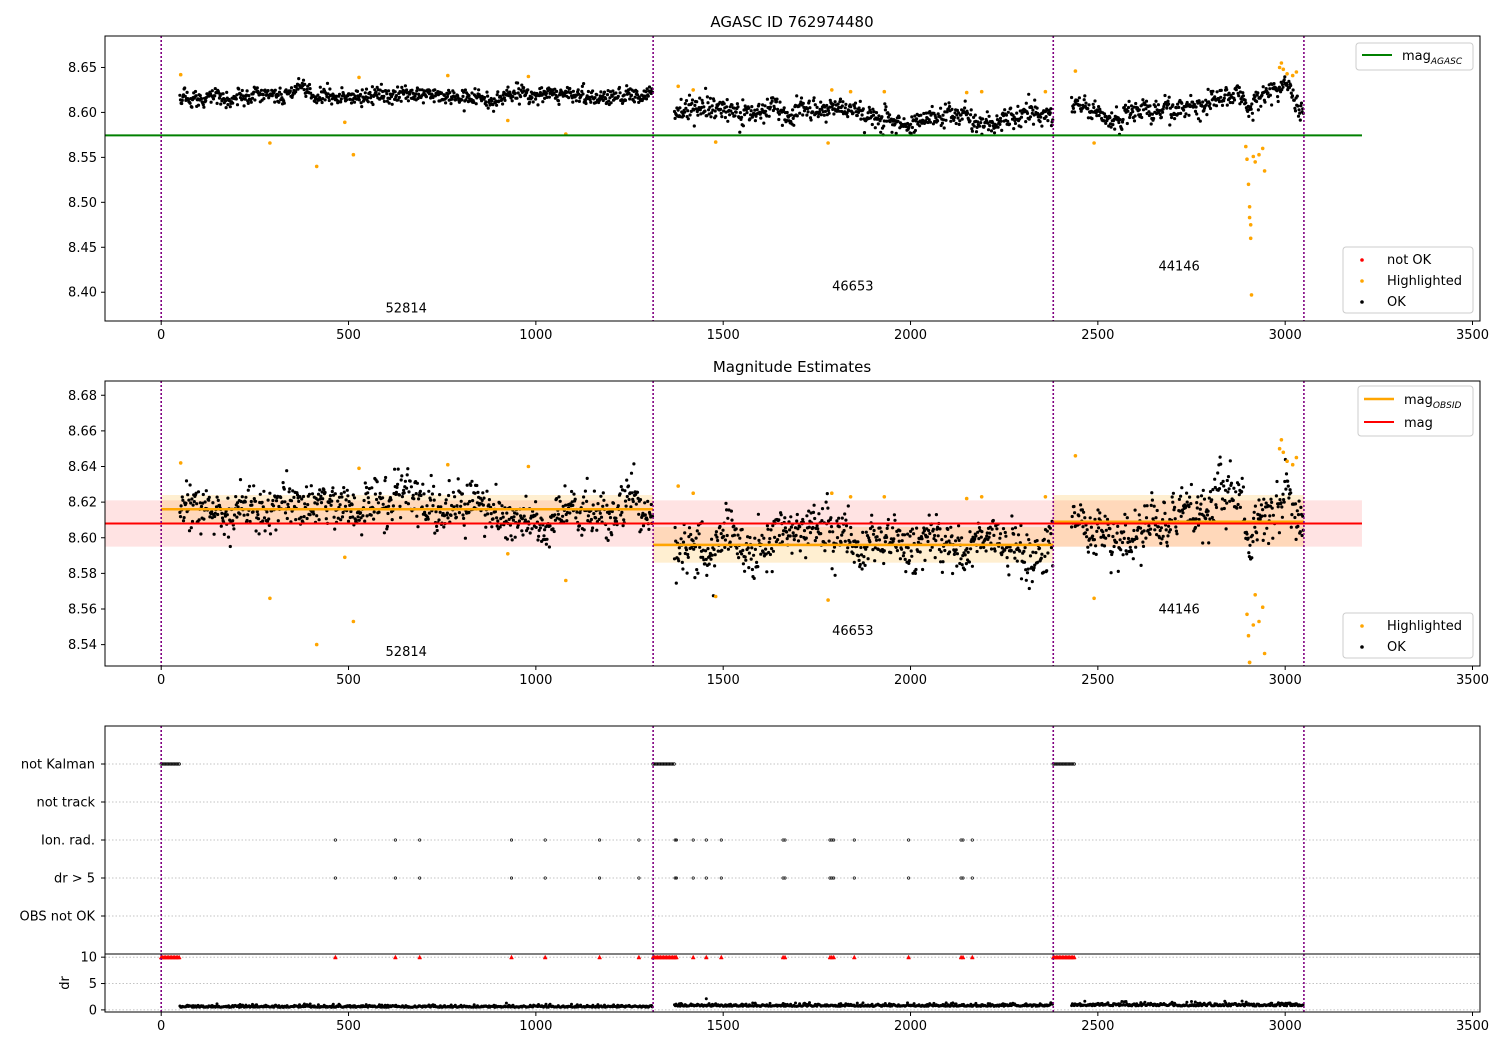  Describe the element at coordinates (706, 878) in the screenshot. I see `dr-gt-5-point` at that location.